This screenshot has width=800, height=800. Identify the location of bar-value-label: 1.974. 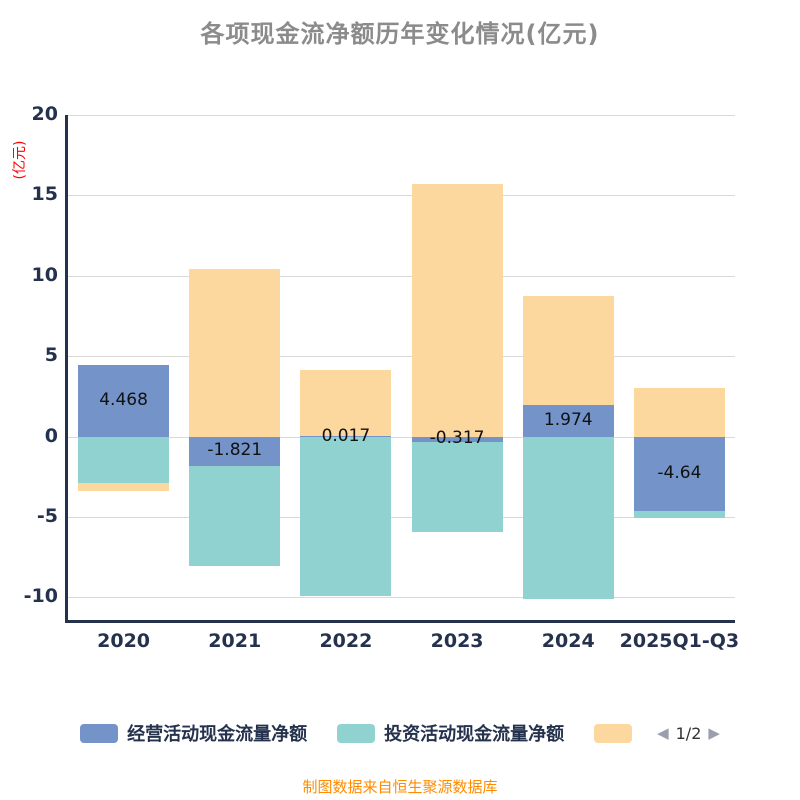
(568, 419).